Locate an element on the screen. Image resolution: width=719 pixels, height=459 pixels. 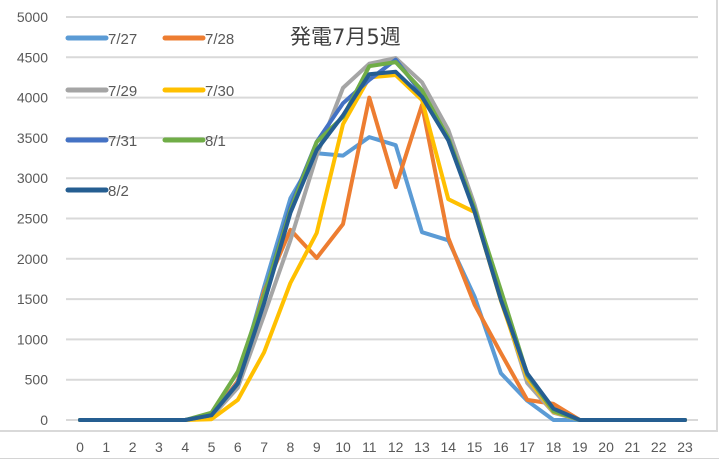
y-tick-label: 3500 is located at coordinates (32, 138).